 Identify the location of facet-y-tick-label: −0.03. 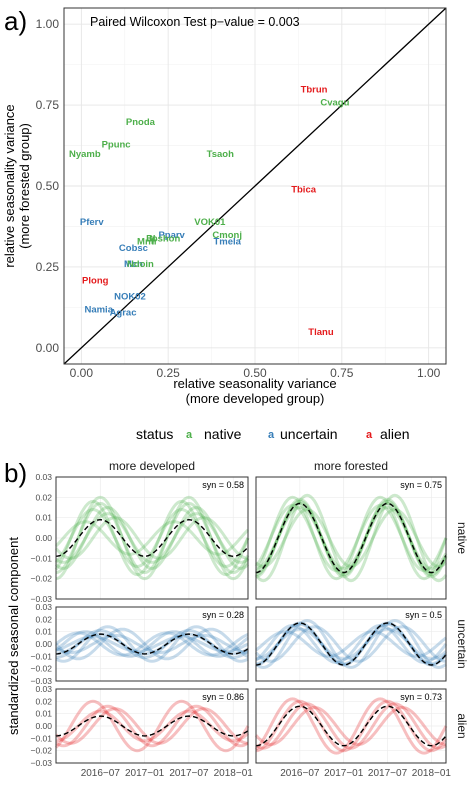
(41, 681).